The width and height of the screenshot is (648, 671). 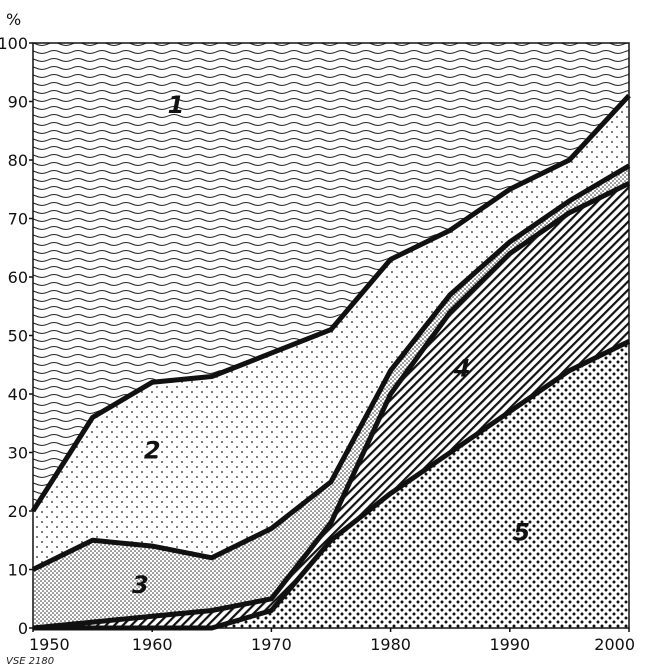 What do you see at coordinates (332, 641) in the screenshot?
I see `x-axis-ticks: 1950 1960 1970 1980 1990 2000` at bounding box center [332, 641].